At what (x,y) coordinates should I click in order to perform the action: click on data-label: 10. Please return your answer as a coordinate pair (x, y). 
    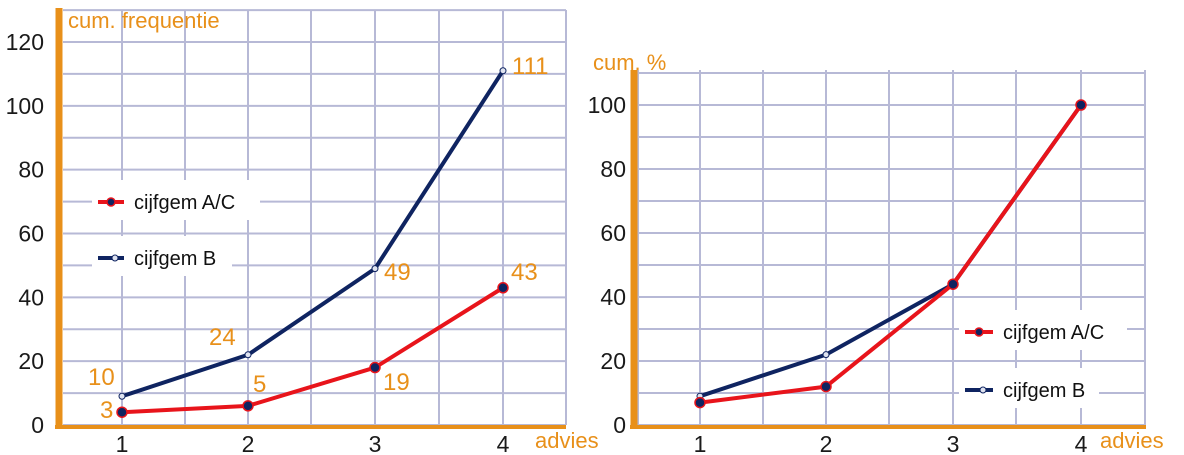
    Looking at the image, I should click on (101, 377).